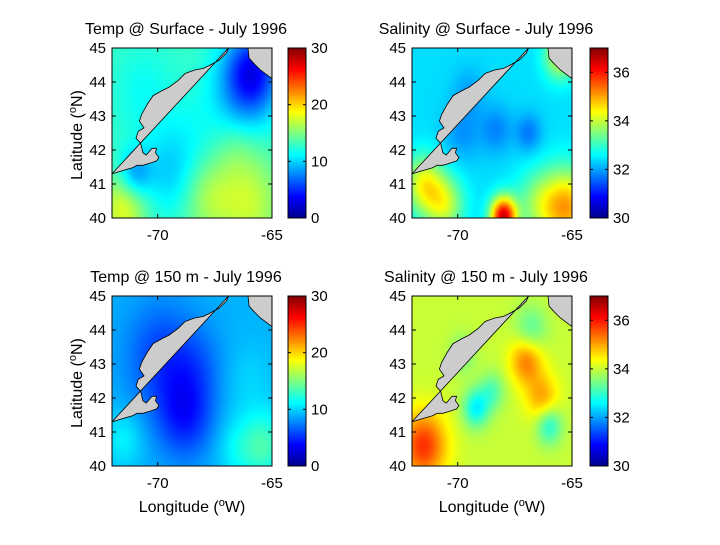  I want to click on y-axis-label-top: Latitude (oN), so click(76, 135).